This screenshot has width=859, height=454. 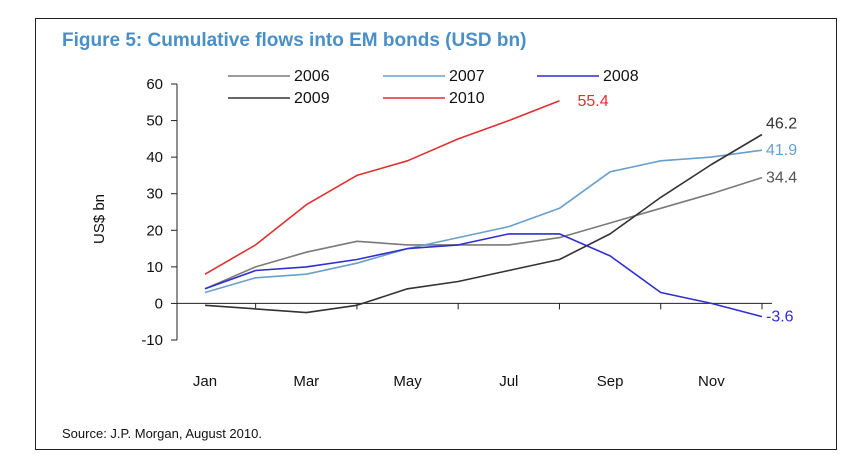 I want to click on end-label-2010: 55.4, so click(x=592, y=101).